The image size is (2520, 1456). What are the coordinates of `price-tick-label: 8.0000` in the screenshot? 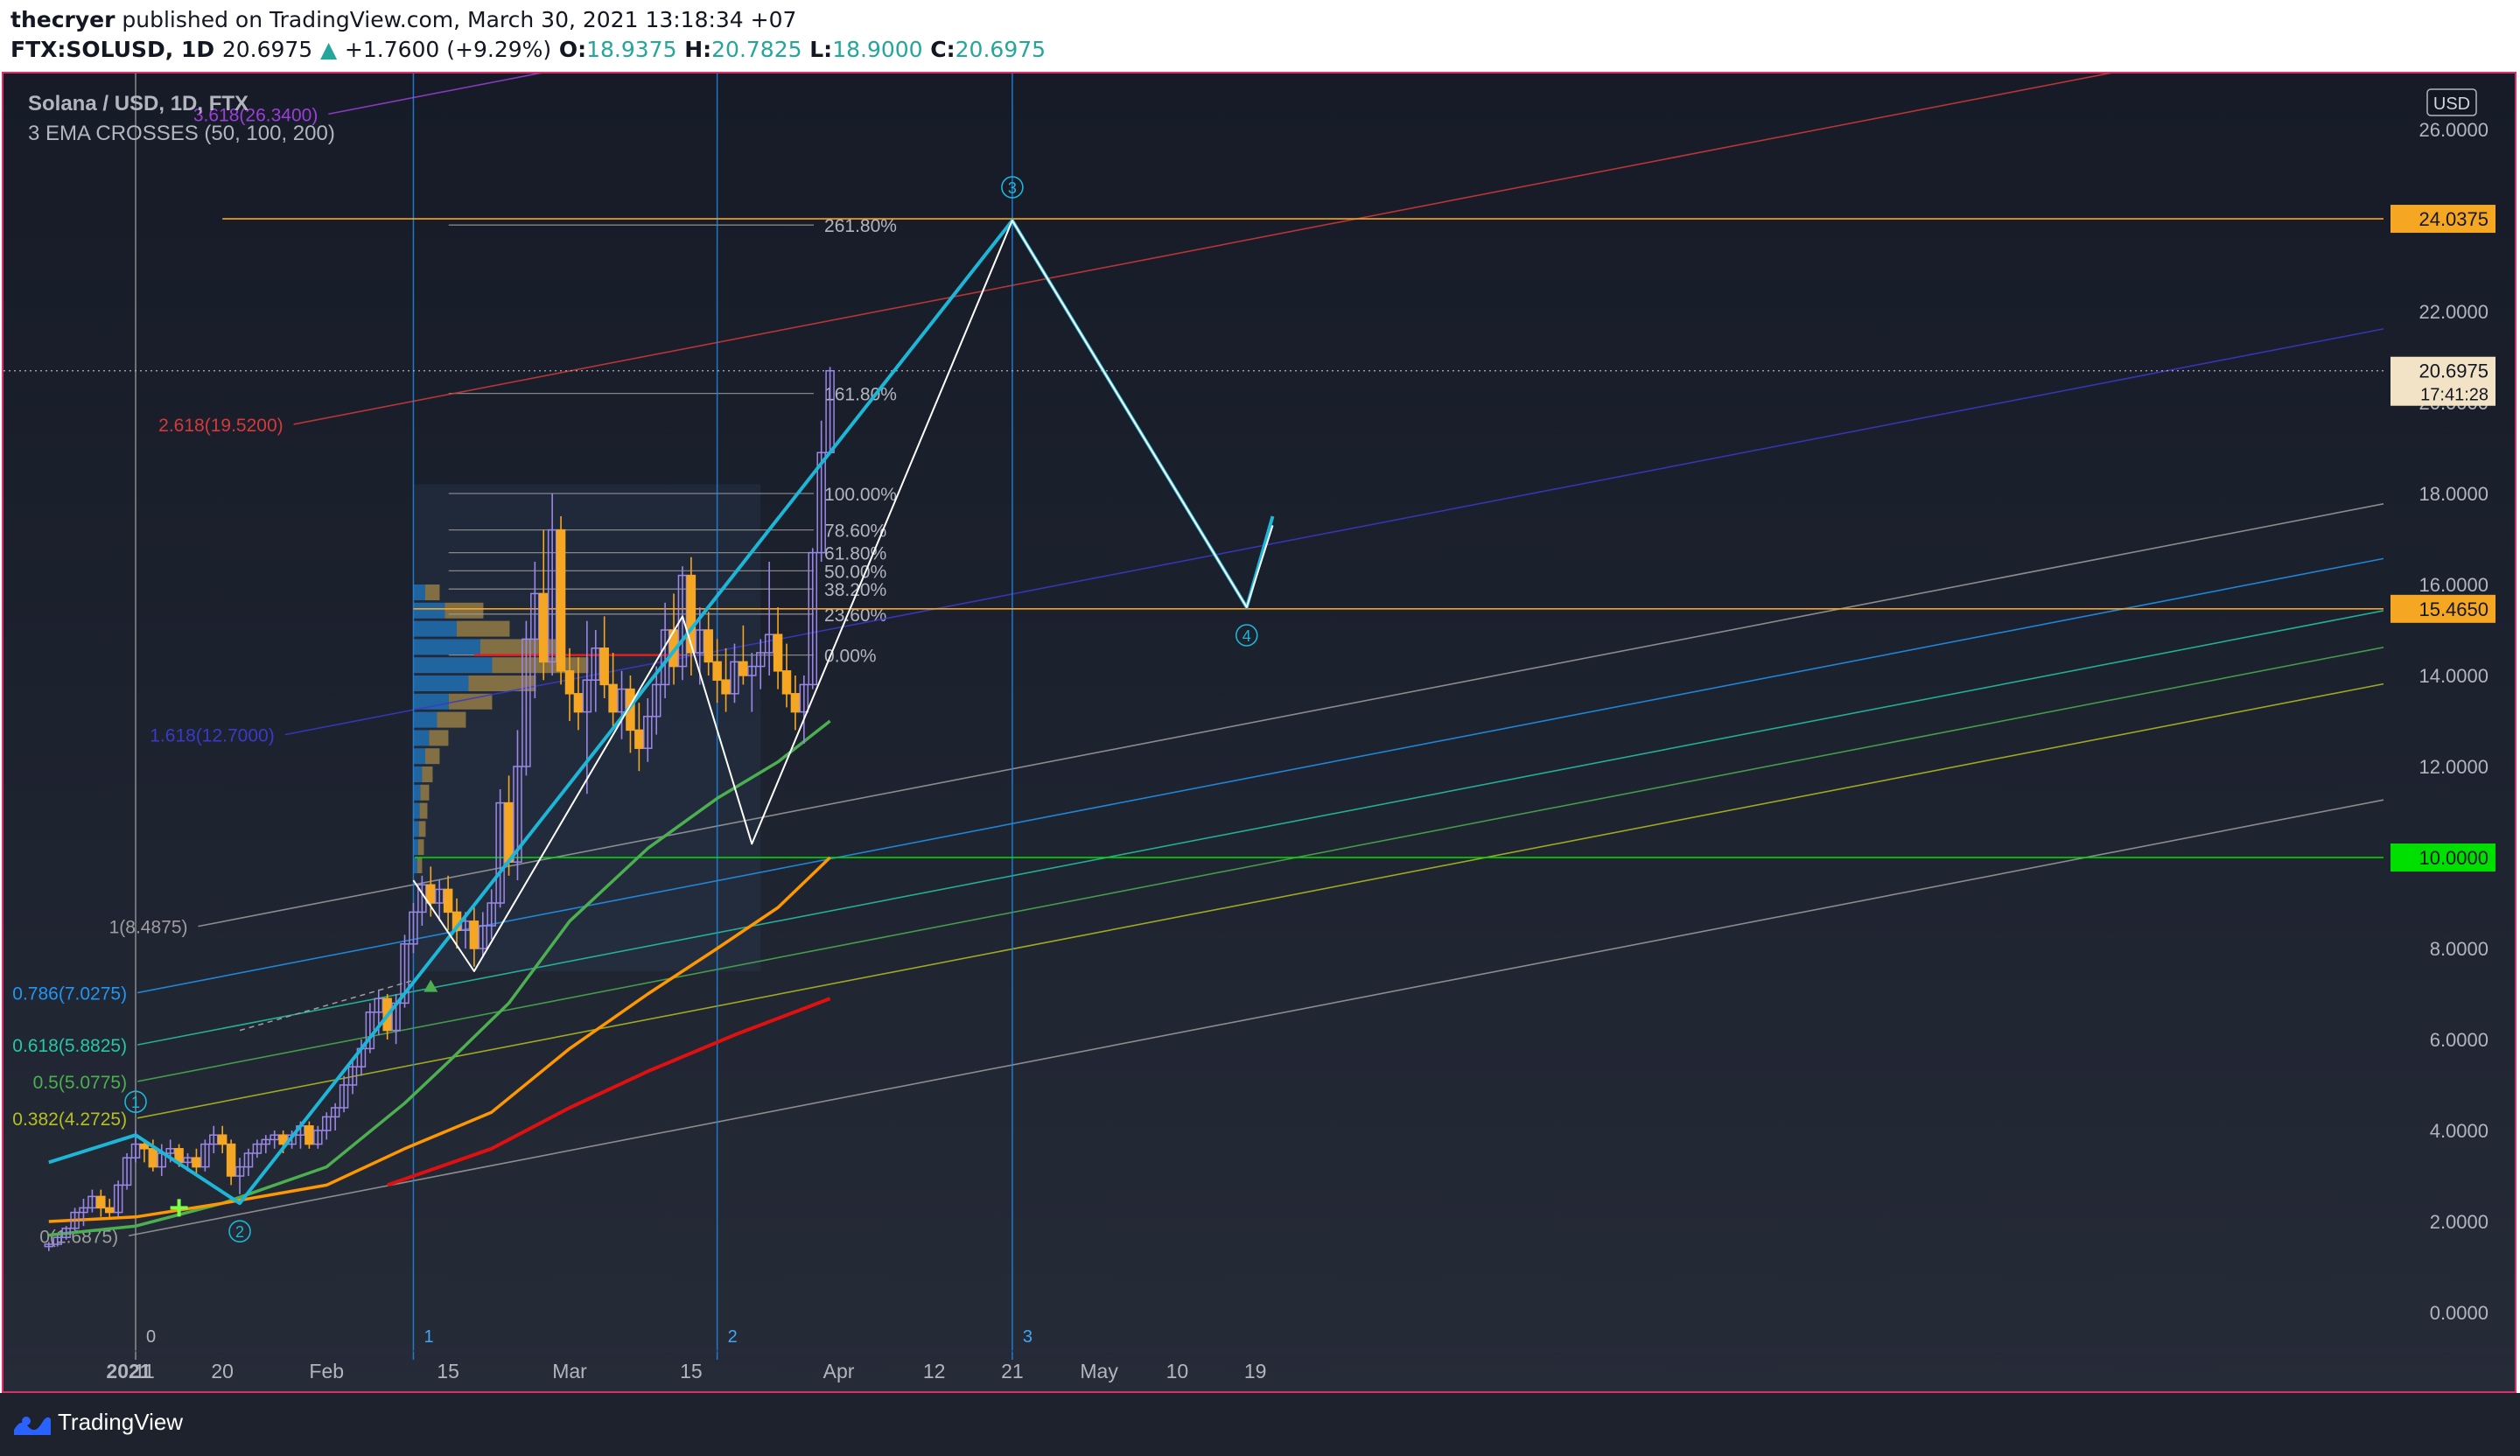 It's located at (2459, 949).